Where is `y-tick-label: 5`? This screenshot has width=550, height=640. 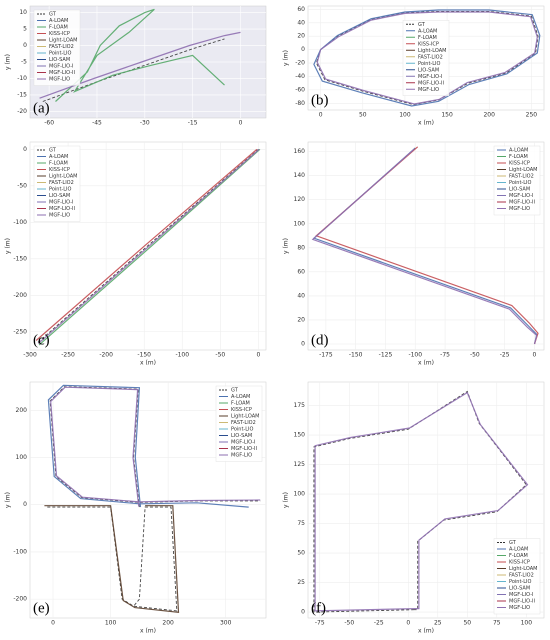
y-tick-label: 5 is located at coordinates (25, 29).